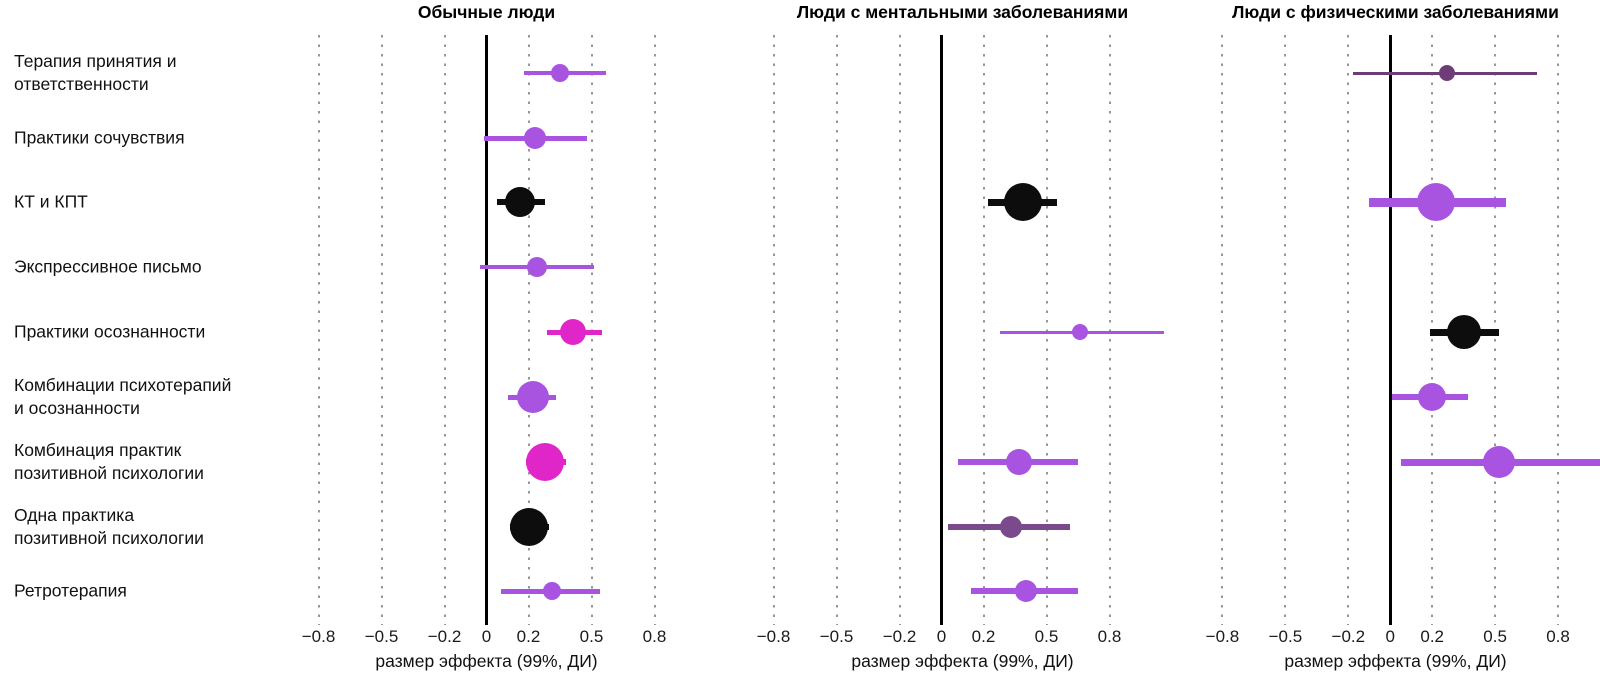 The width and height of the screenshot is (1600, 696). Describe the element at coordinates (108, 266) in the screenshot. I see `category-label: Экспрессивное письмо` at that location.